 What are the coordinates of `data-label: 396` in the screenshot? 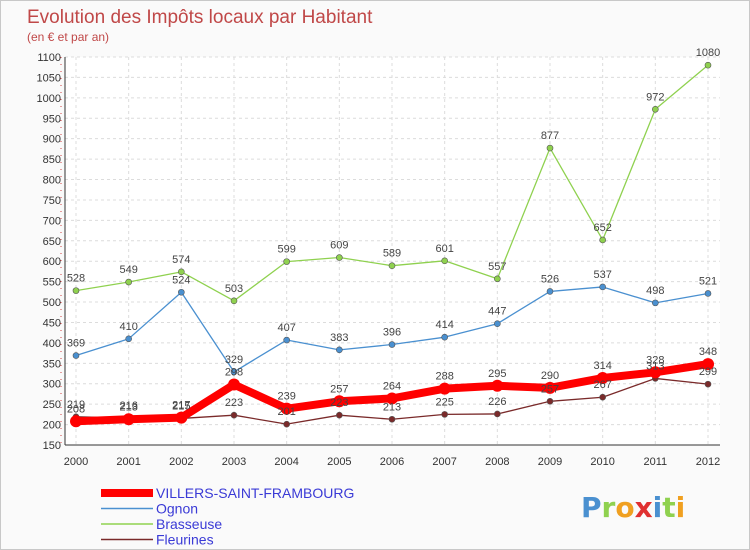 It's located at (392, 333).